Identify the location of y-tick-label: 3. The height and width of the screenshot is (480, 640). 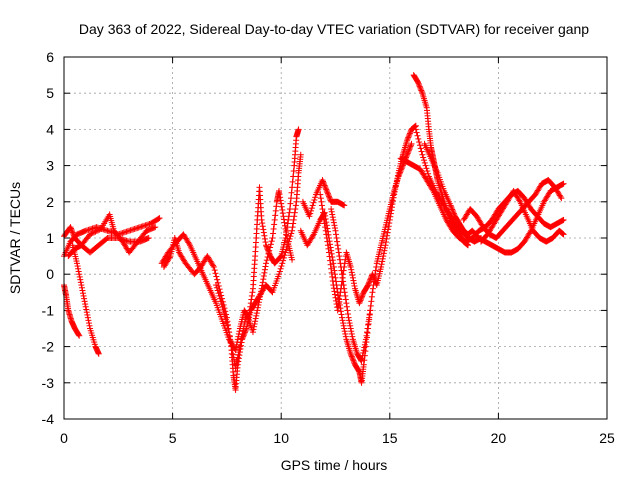
(50, 166).